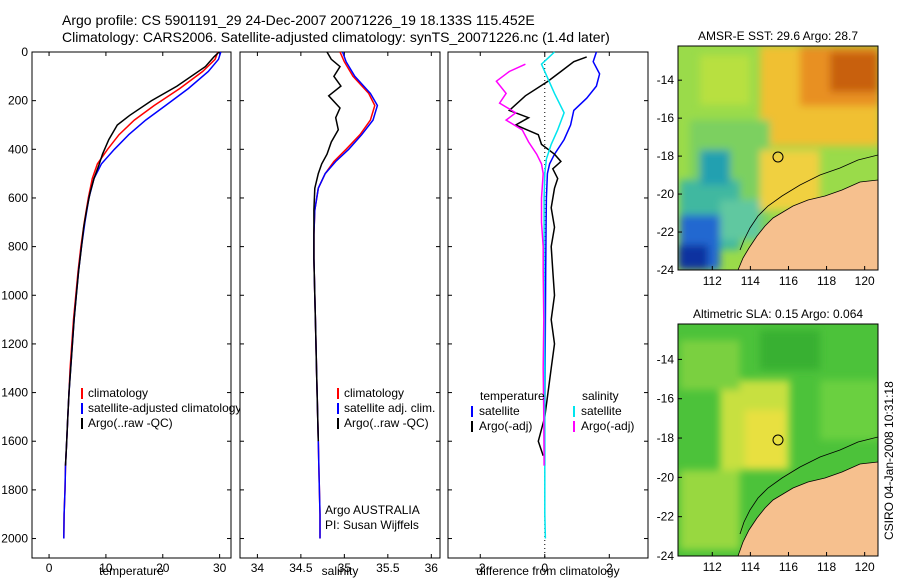 This screenshot has height=580, width=900. Describe the element at coordinates (388, 568) in the screenshot. I see `x-tick-label: 35.5` at that location.